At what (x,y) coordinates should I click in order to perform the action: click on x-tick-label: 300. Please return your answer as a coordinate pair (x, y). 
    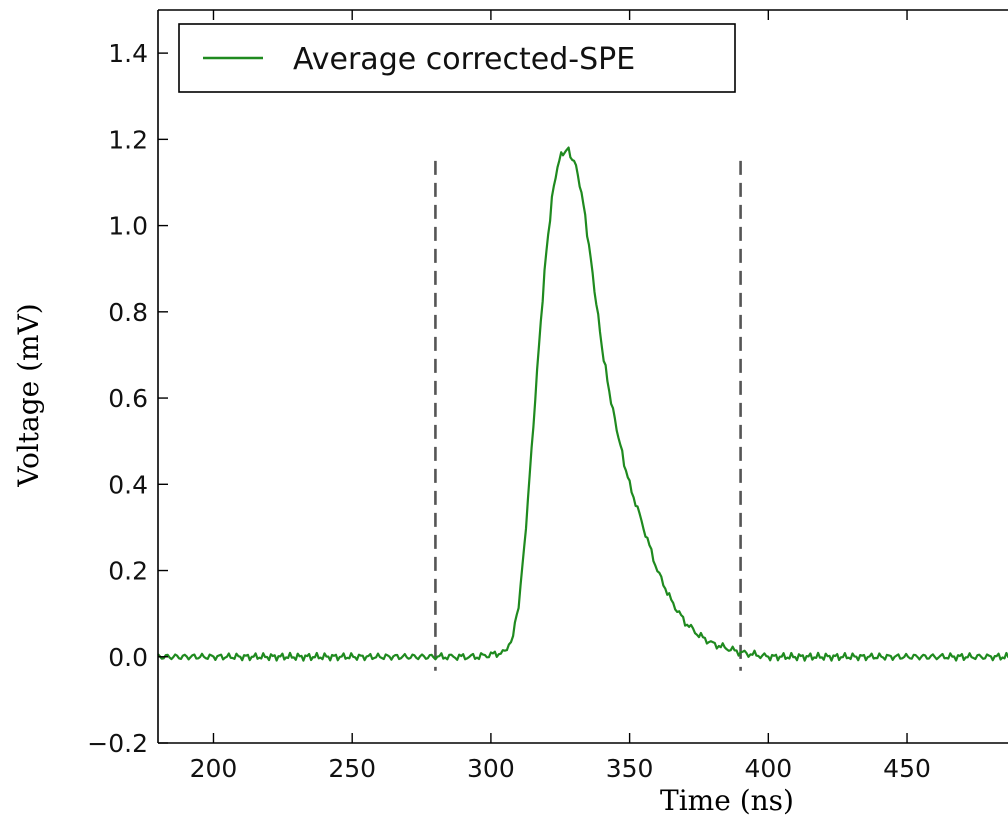
    Looking at the image, I should click on (491, 768).